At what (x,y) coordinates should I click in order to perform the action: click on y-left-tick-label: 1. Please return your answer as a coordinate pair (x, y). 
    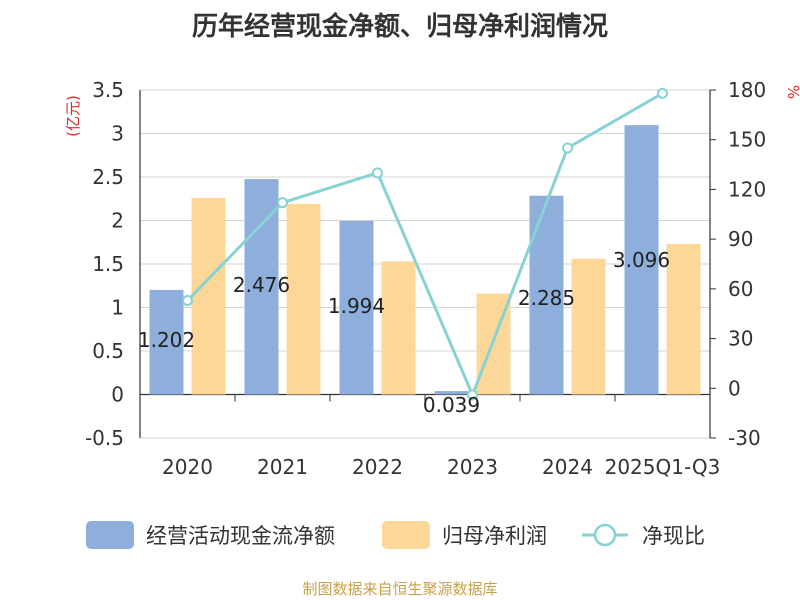
    Looking at the image, I should click on (117, 308).